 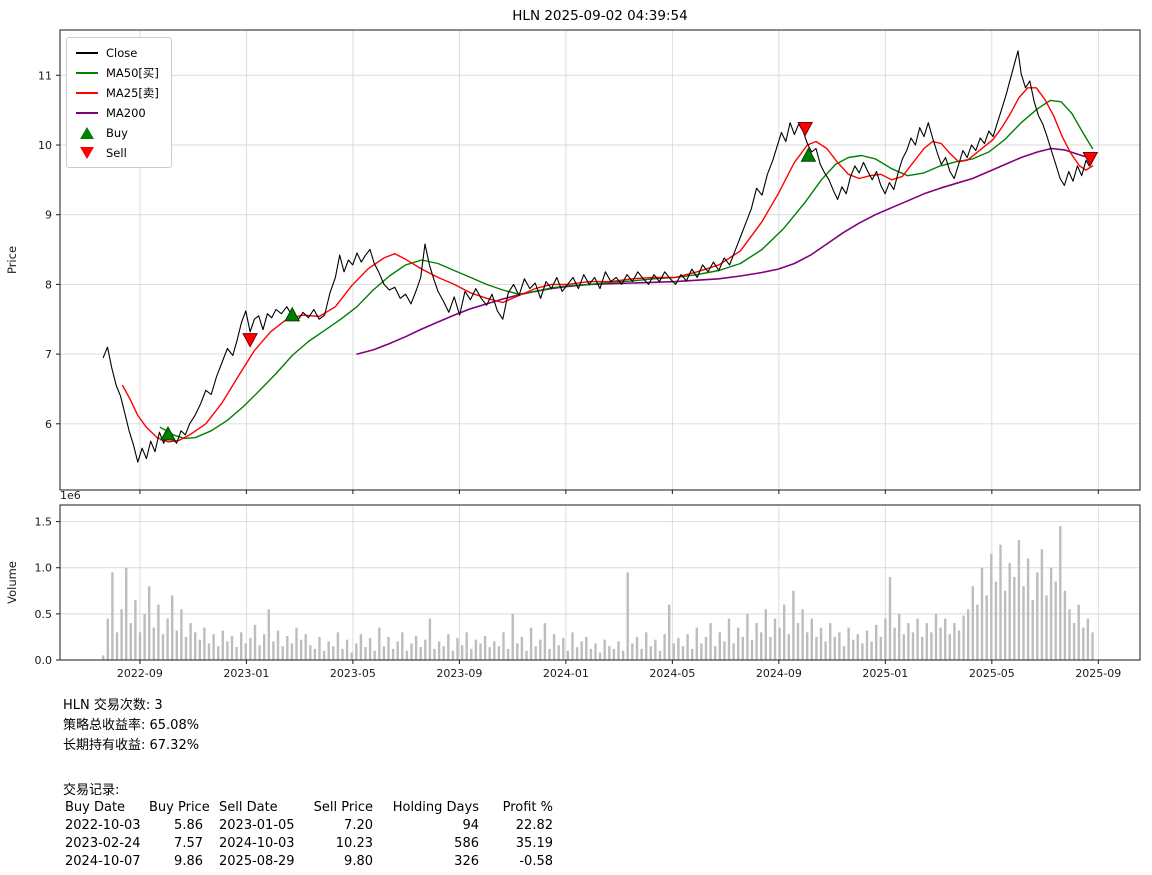 I want to click on svg-text: 1.5, so click(x=44, y=522).